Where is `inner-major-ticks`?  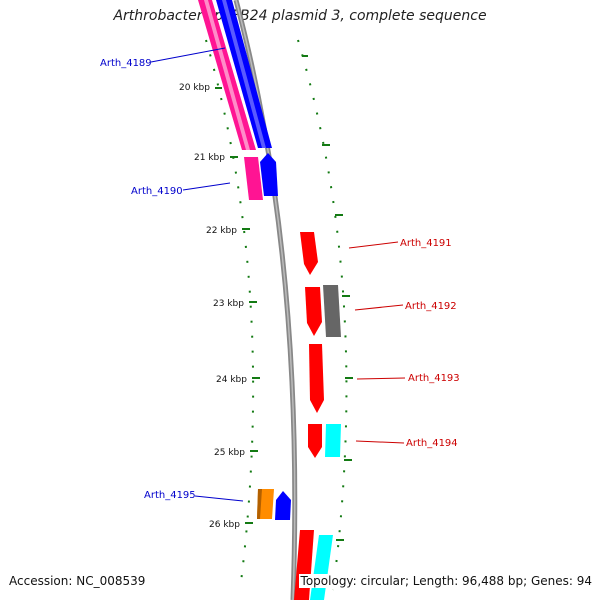 inner-major-ticks is located at coordinates (237, 305).